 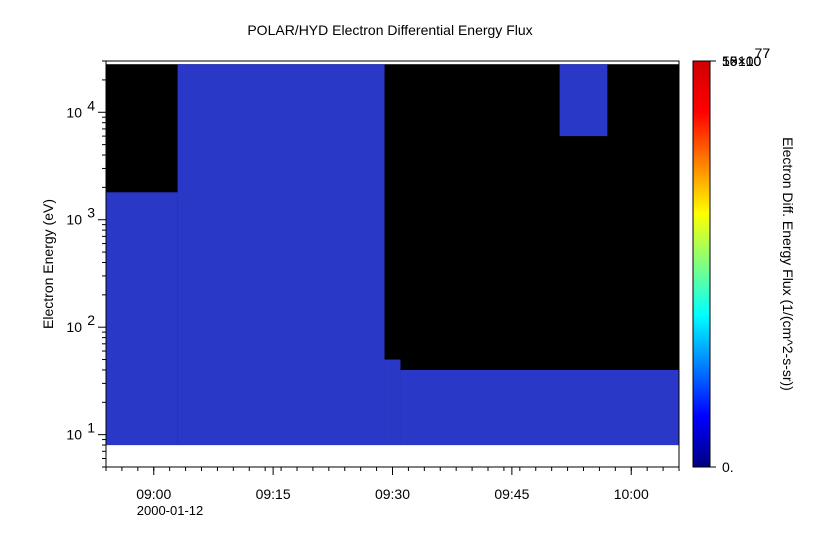 I want to click on colorbar, so click(x=701, y=264).